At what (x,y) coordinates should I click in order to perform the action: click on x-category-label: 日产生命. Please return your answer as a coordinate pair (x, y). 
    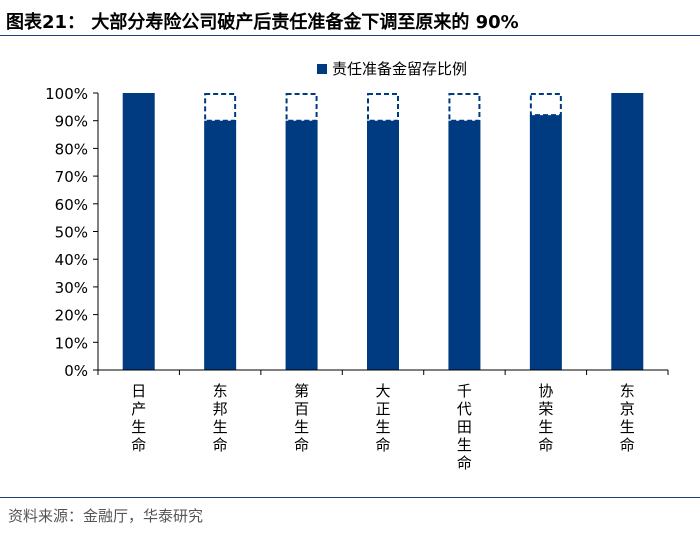
    Looking at the image, I should click on (138, 418).